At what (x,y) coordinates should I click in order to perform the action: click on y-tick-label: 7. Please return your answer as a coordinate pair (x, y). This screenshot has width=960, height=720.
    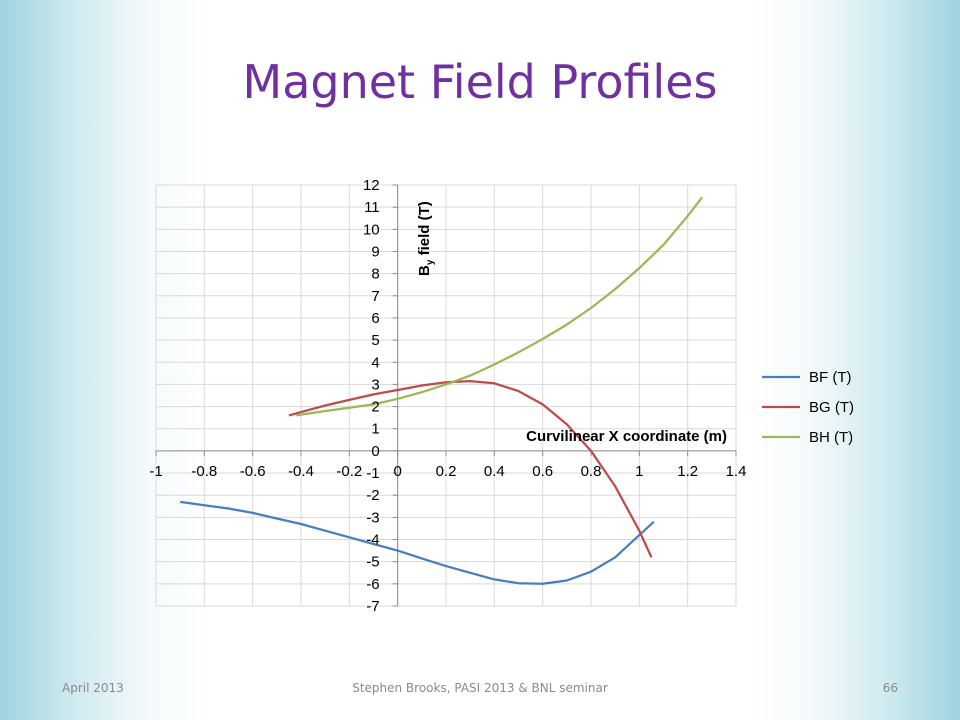
    Looking at the image, I should click on (375, 296).